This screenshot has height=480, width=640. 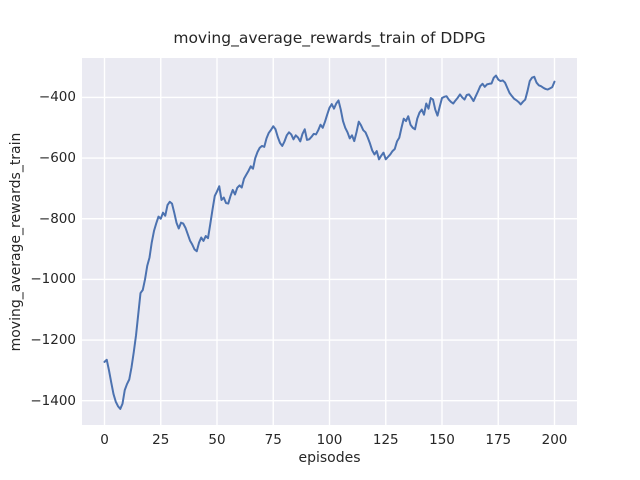 What do you see at coordinates (273, 440) in the screenshot?
I see `x-tick-label: 75` at bounding box center [273, 440].